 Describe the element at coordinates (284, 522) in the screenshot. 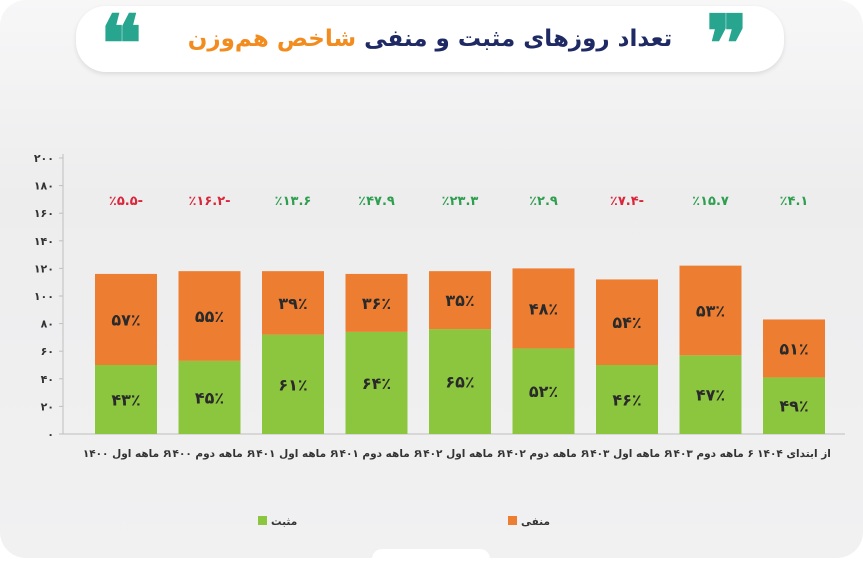

I see `legend-label: مثبت` at that location.